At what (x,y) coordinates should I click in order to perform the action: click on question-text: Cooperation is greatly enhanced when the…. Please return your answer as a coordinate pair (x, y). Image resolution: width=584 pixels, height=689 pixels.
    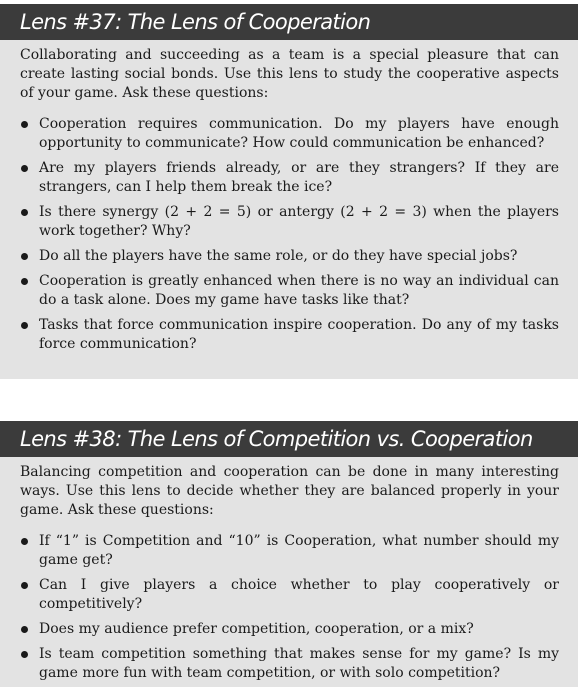
    Looking at the image, I should click on (299, 290).